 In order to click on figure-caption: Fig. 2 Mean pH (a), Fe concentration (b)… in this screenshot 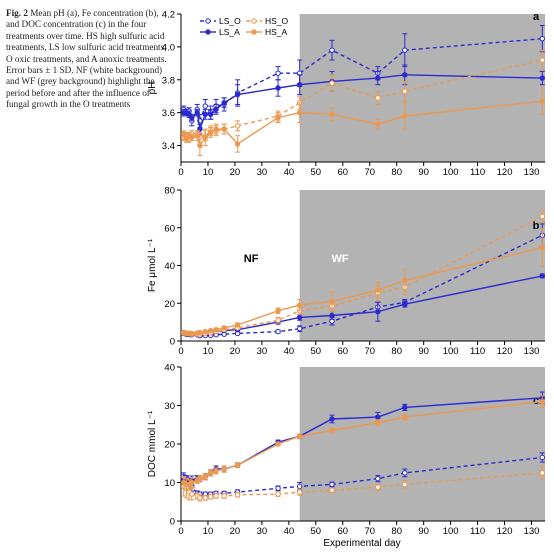, I will do `click(89, 59)`.